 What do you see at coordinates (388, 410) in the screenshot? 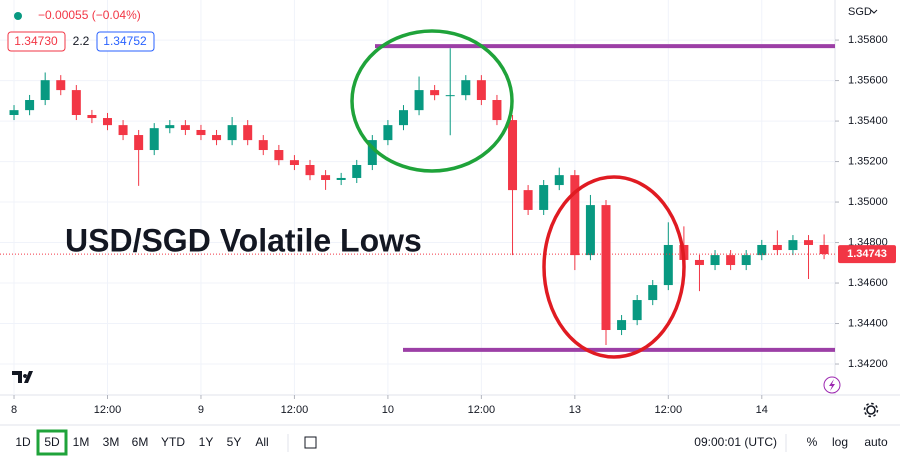
I see `x-tick-label: 10` at bounding box center [388, 410].